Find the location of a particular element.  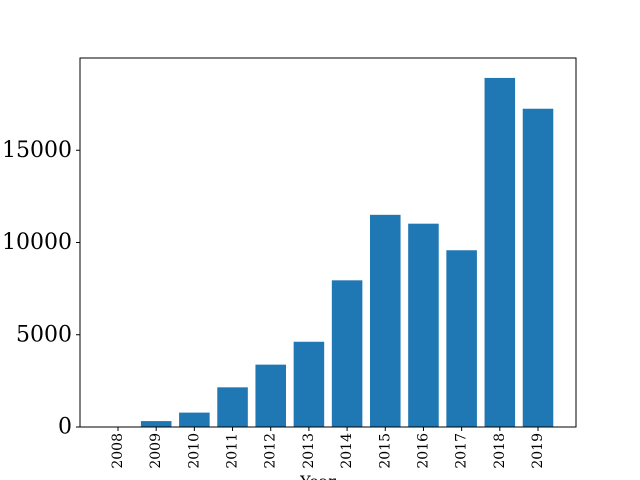

x-axis-label: Year is located at coordinates (317, 476).